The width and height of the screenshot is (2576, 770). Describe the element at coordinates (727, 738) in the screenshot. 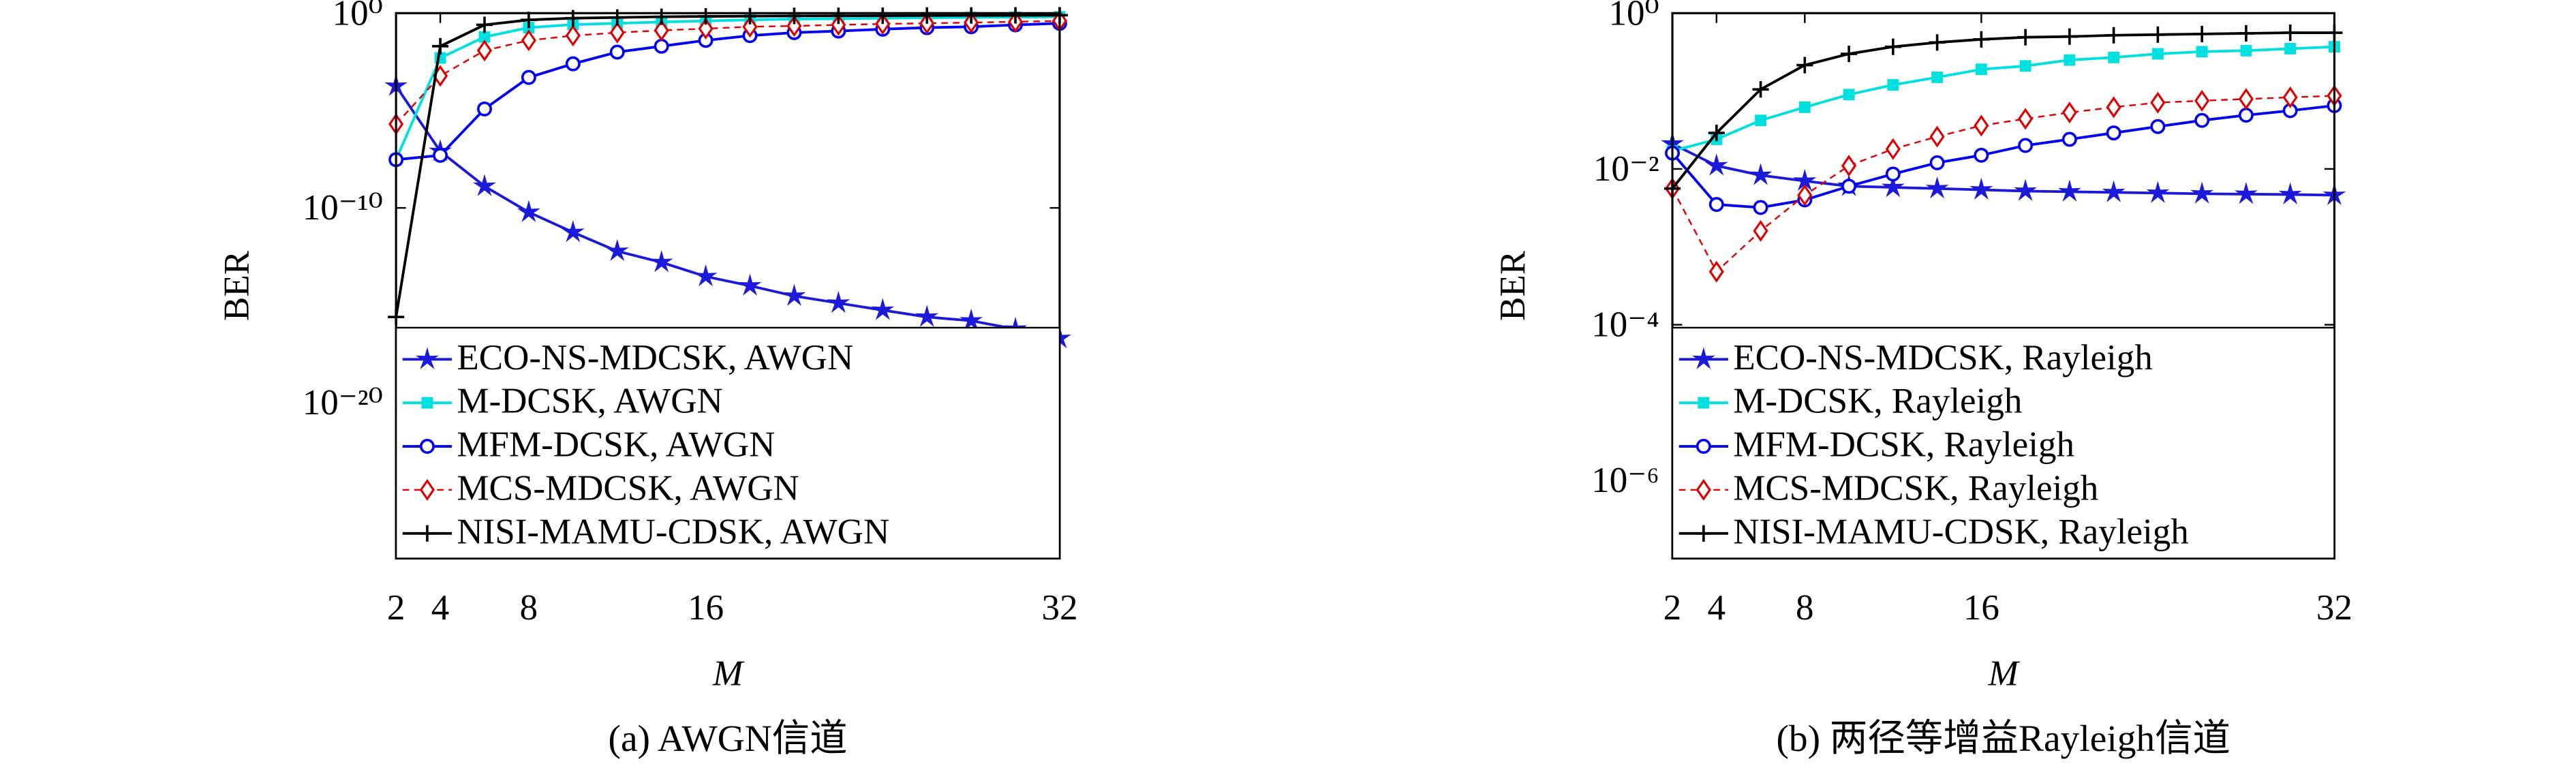

I see `caption: (a) AWGN信道` at that location.